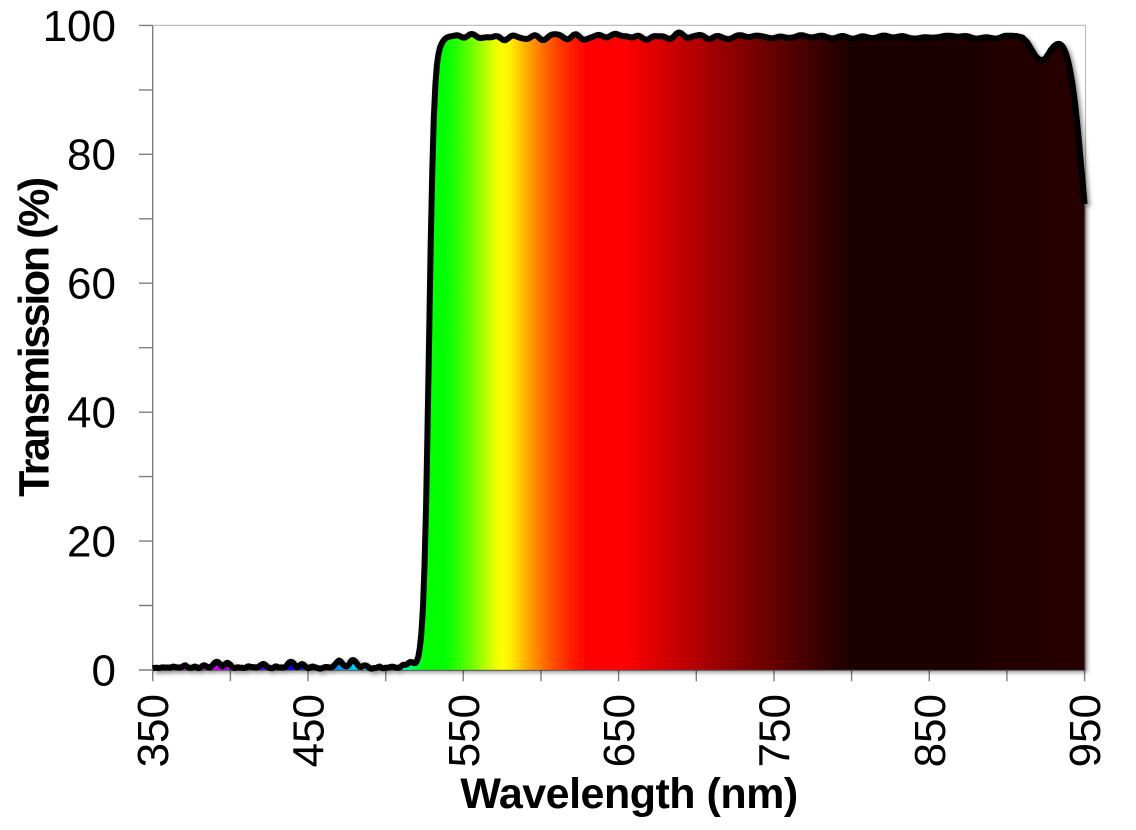 This screenshot has height=830, width=1136. Describe the element at coordinates (104, 670) in the screenshot. I see `svg-text: 0` at that location.